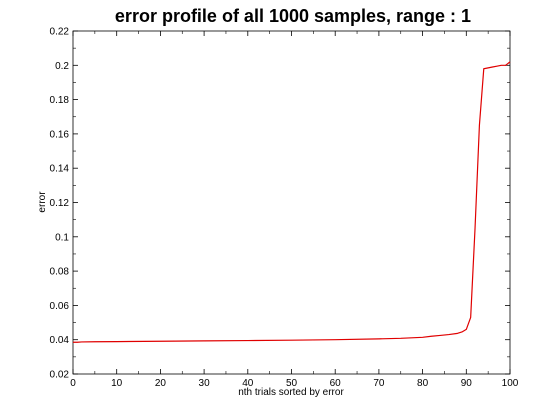 The height and width of the screenshot is (420, 560). What do you see at coordinates (60, 375) in the screenshot?
I see `y-tick-label: 0.02` at bounding box center [60, 375].